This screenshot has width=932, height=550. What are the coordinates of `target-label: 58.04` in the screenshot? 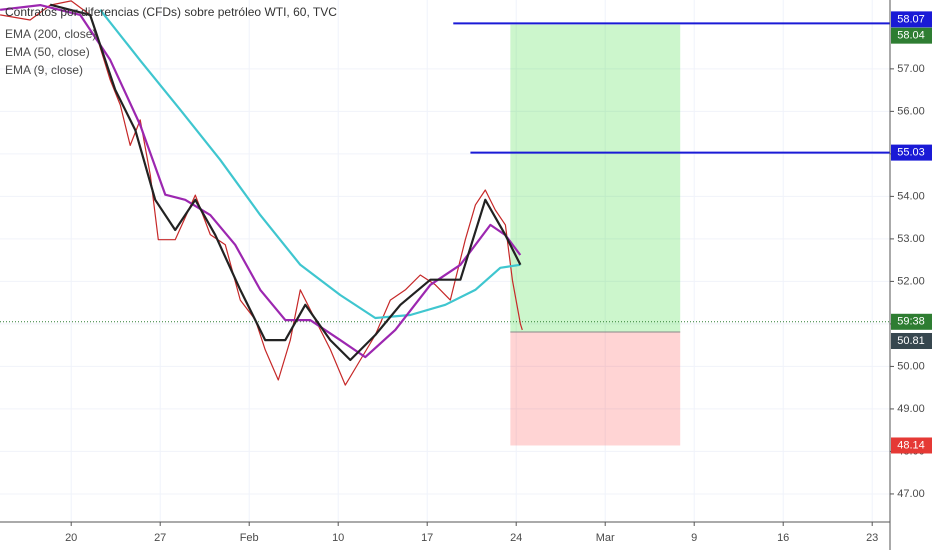 It's located at (911, 36).